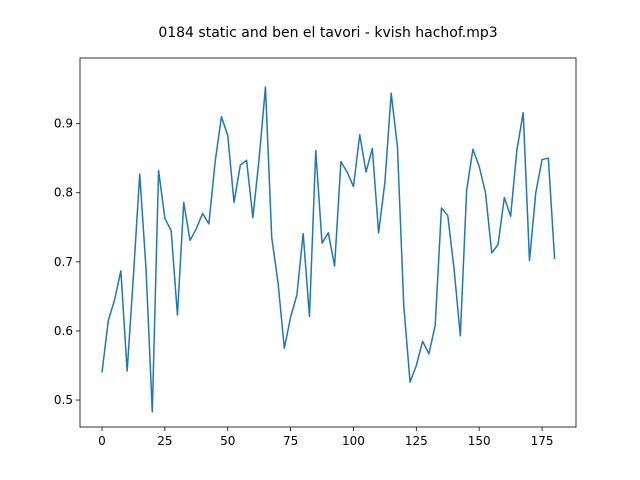 The image size is (640, 480). What do you see at coordinates (102, 441) in the screenshot?
I see `x-tick-label: 0` at bounding box center [102, 441].